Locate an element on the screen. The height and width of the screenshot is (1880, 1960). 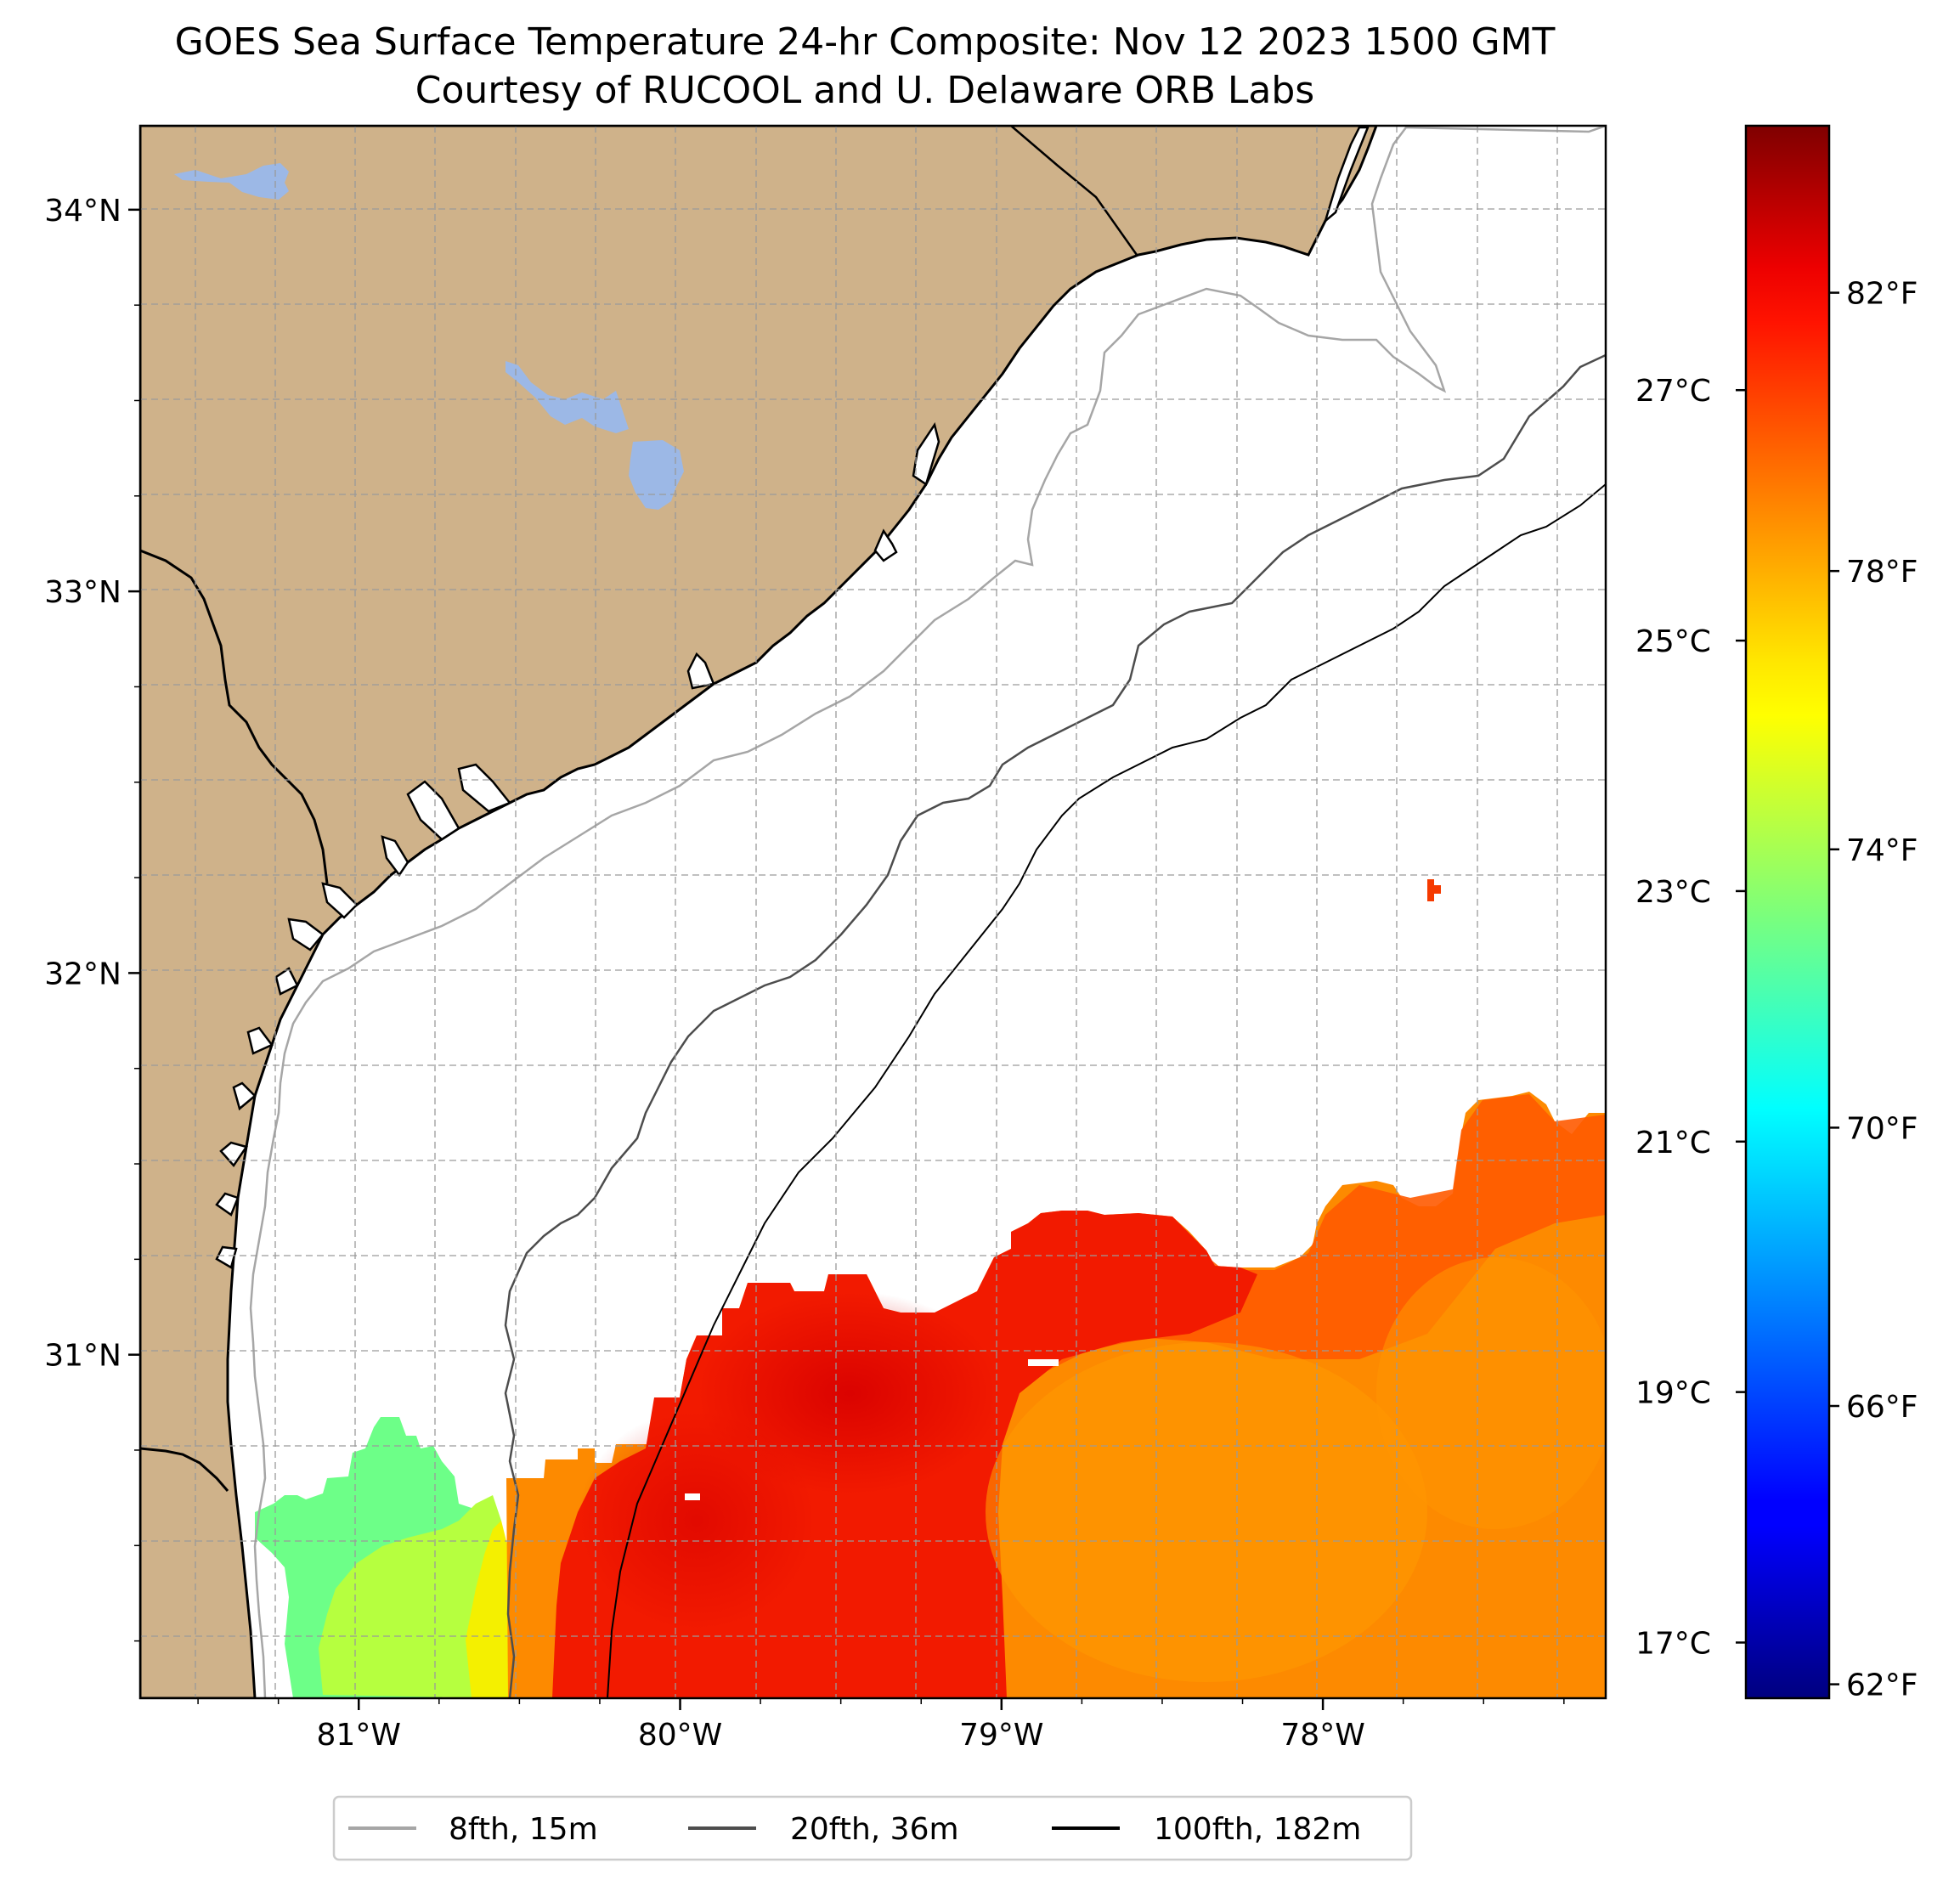
colorbar-f-label: 82°F is located at coordinates (1882, 294).